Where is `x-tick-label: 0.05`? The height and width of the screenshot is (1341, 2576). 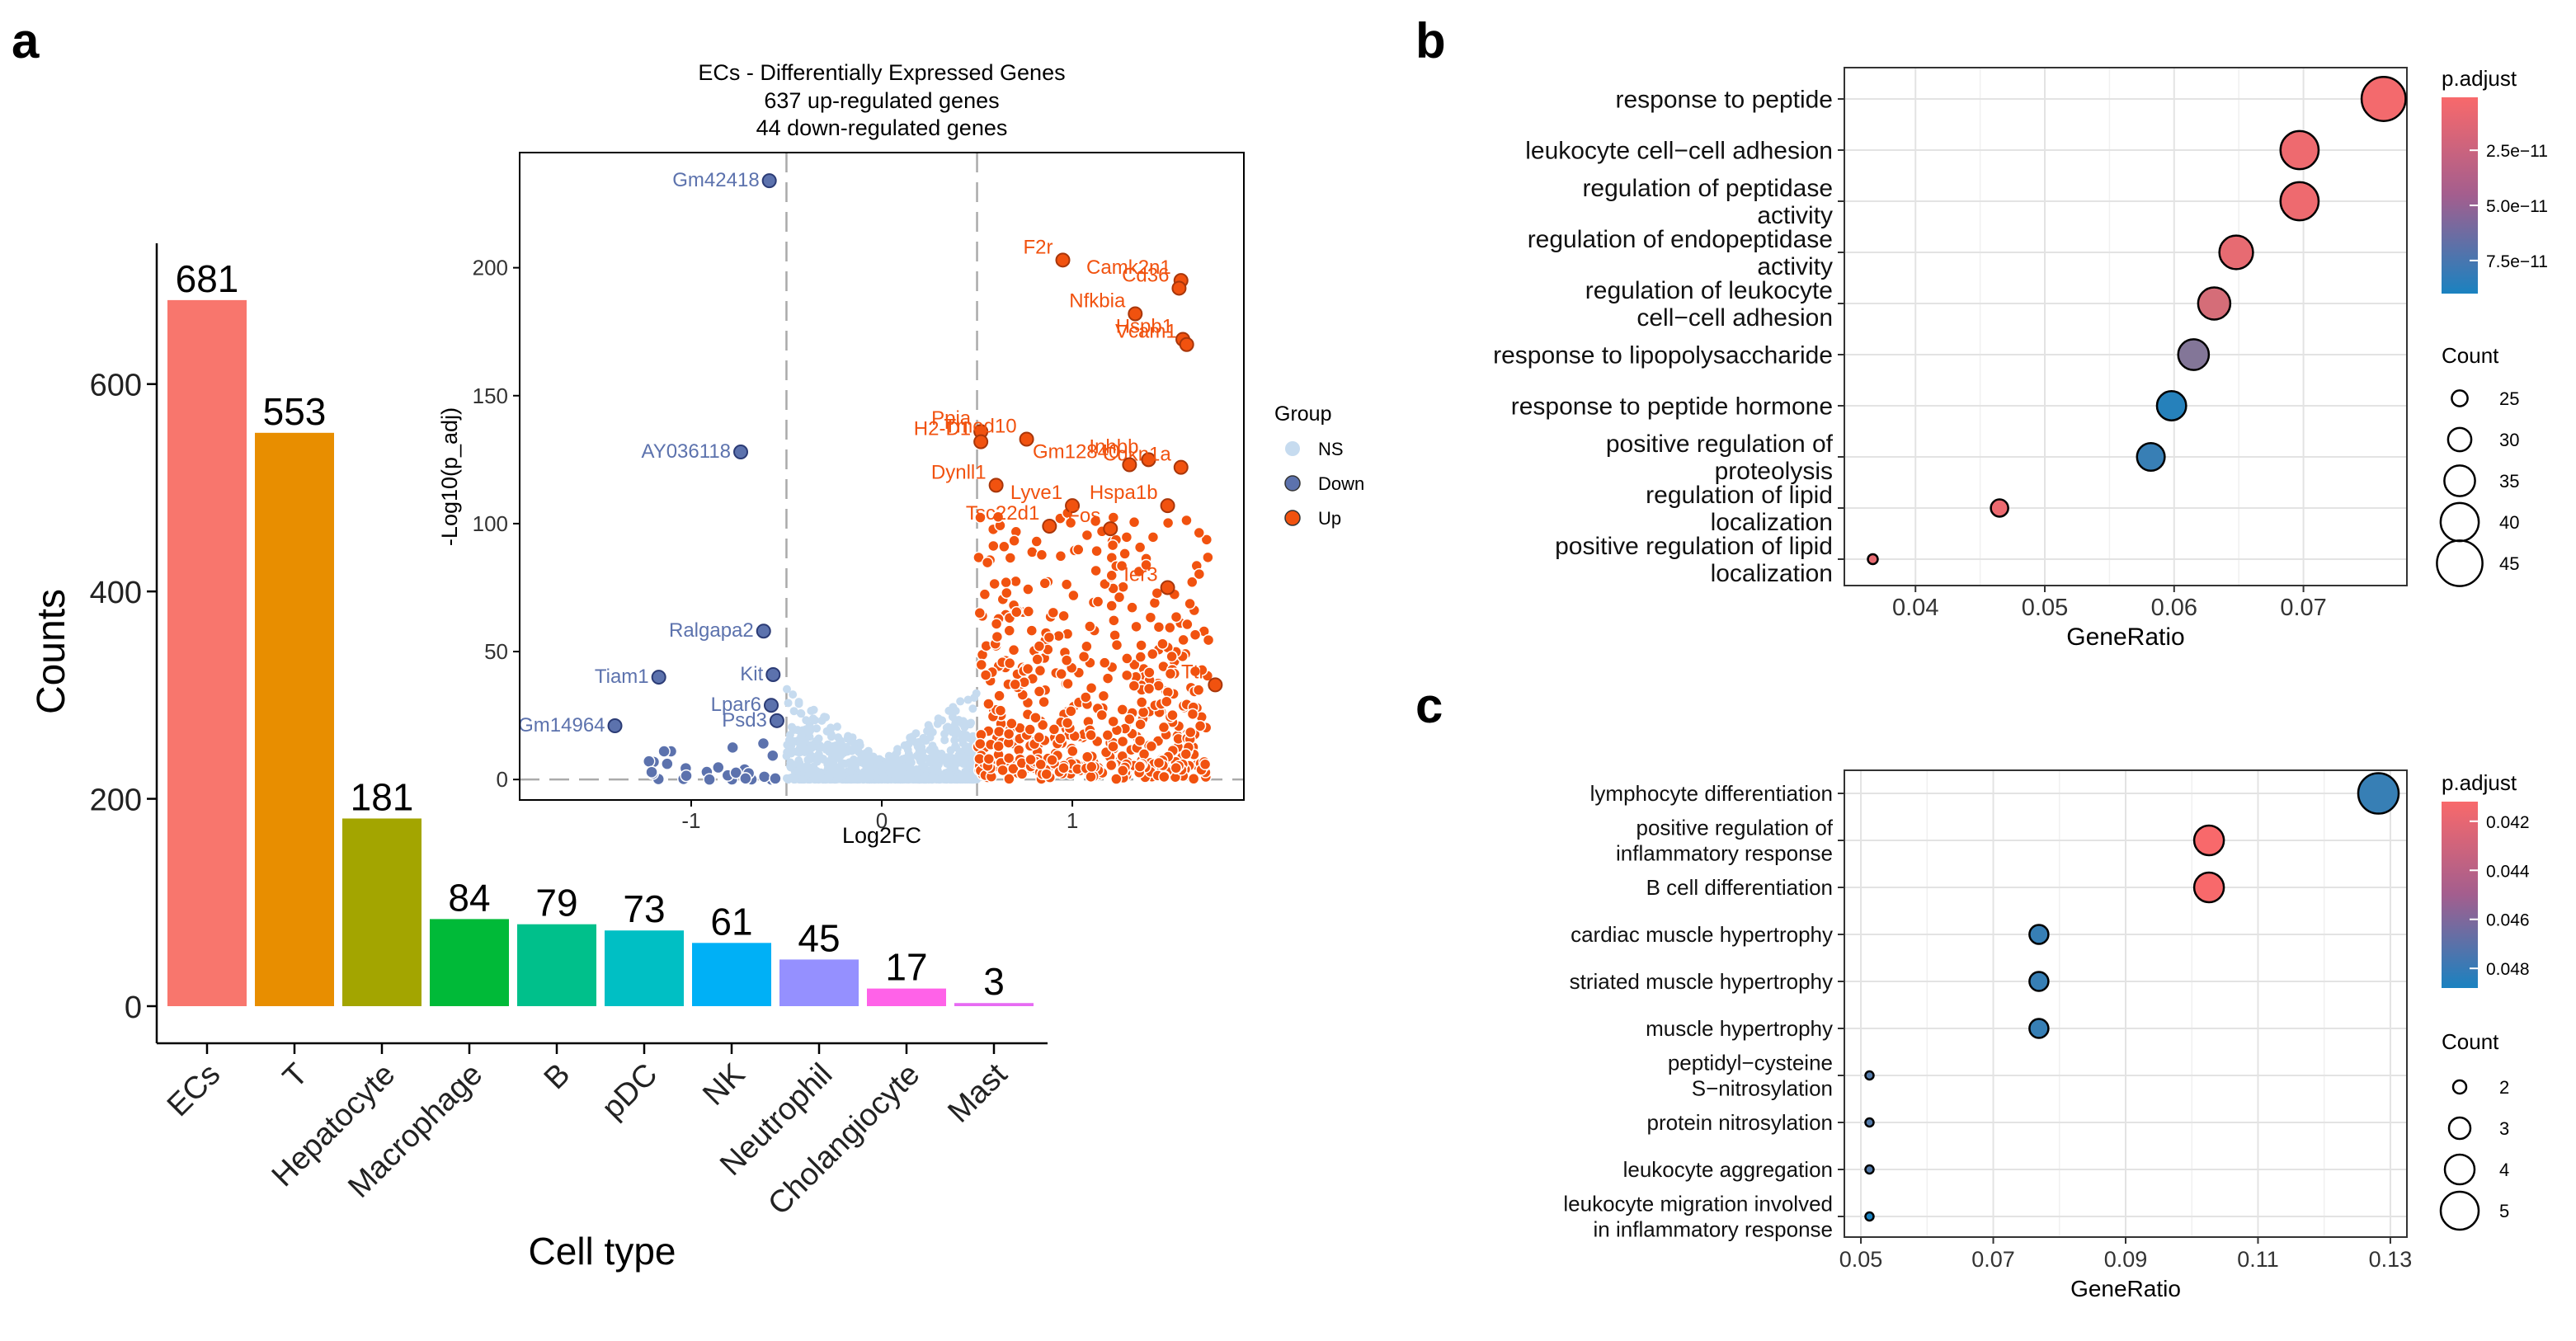 x-tick-label: 0.05 is located at coordinates (1861, 1260).